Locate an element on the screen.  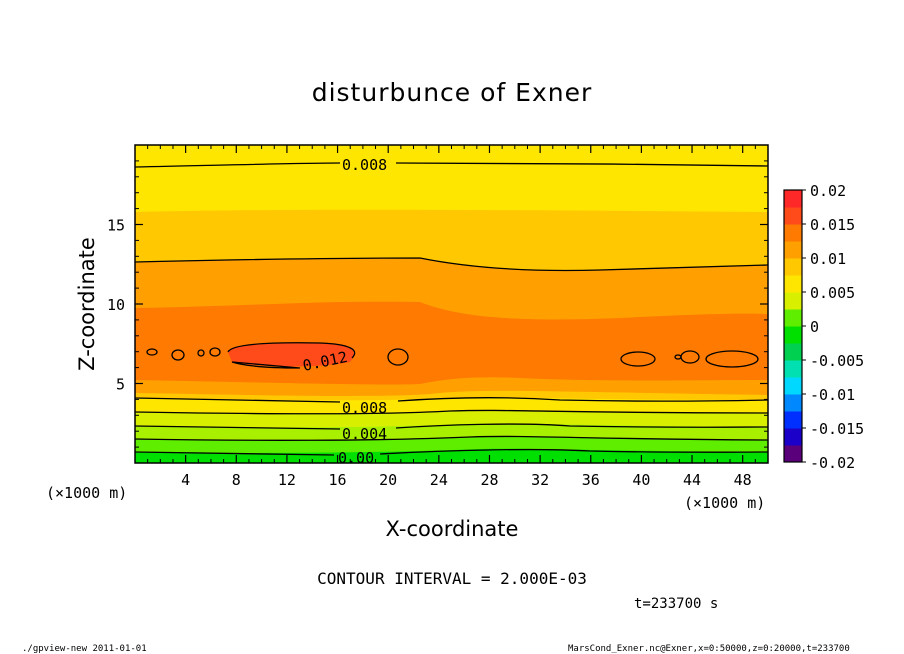
band-0.000 is located at coordinates (451, 455).